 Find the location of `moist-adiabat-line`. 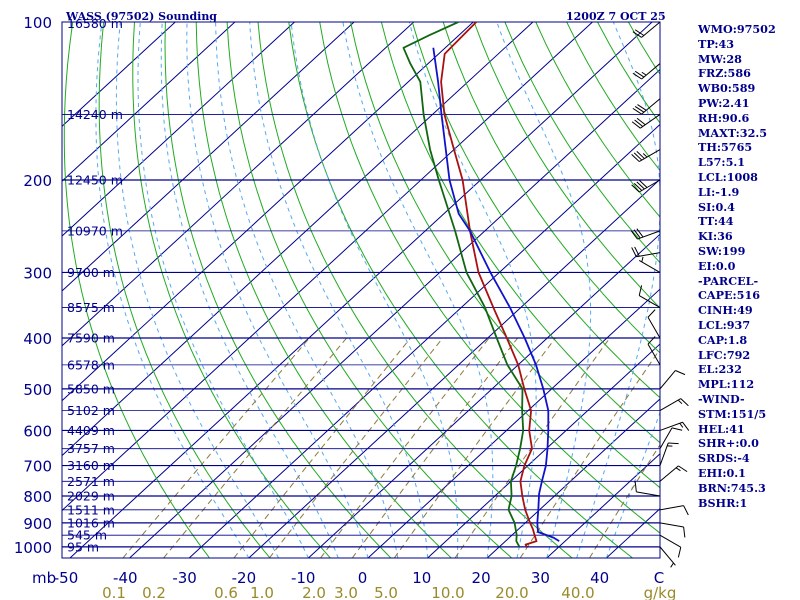

moist-adiabat-line is located at coordinates (618, 290).